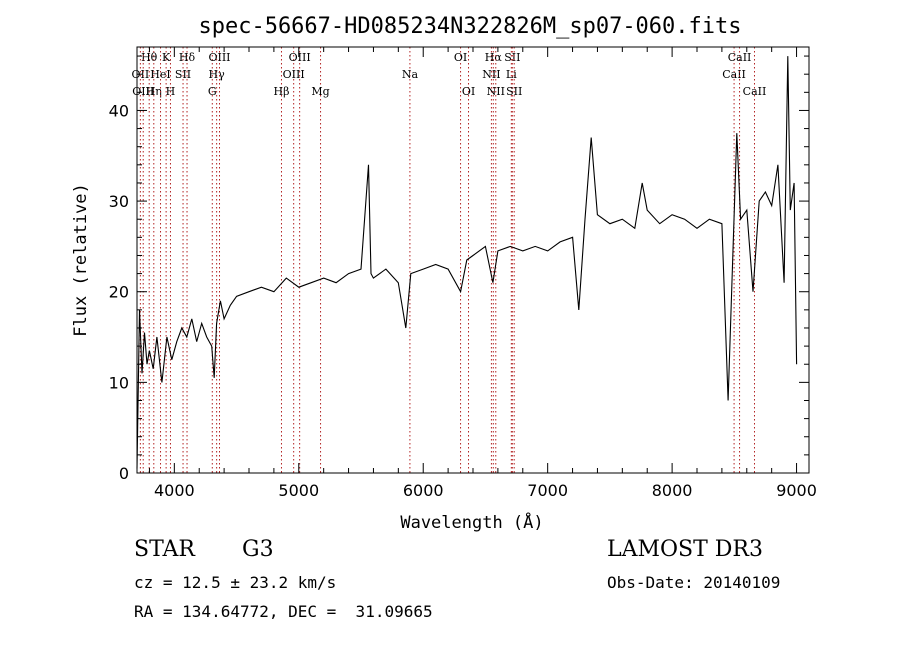 The width and height of the screenshot is (900, 649). What do you see at coordinates (124, 473) in the screenshot?
I see `y-tick-label: 0` at bounding box center [124, 473].